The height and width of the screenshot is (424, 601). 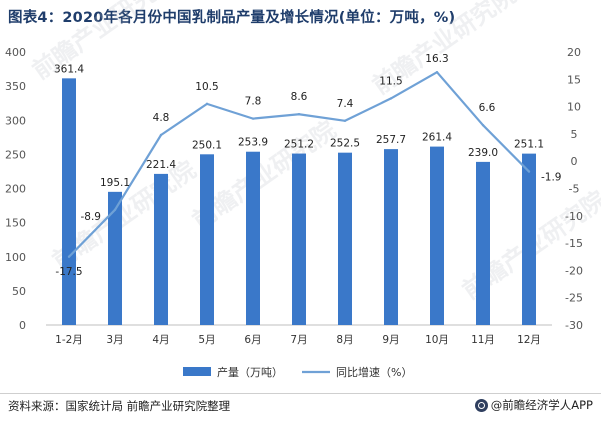 What do you see at coordinates (574, 189) in the screenshot?
I see `y-right-tick: -5` at bounding box center [574, 189].